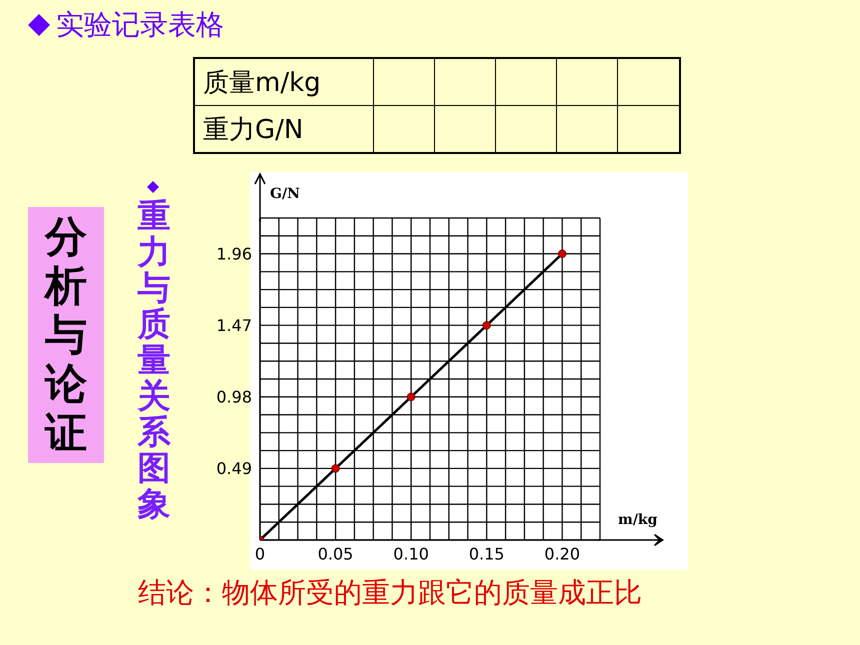  I want to click on y-tick-label: 0.98, so click(234, 397).